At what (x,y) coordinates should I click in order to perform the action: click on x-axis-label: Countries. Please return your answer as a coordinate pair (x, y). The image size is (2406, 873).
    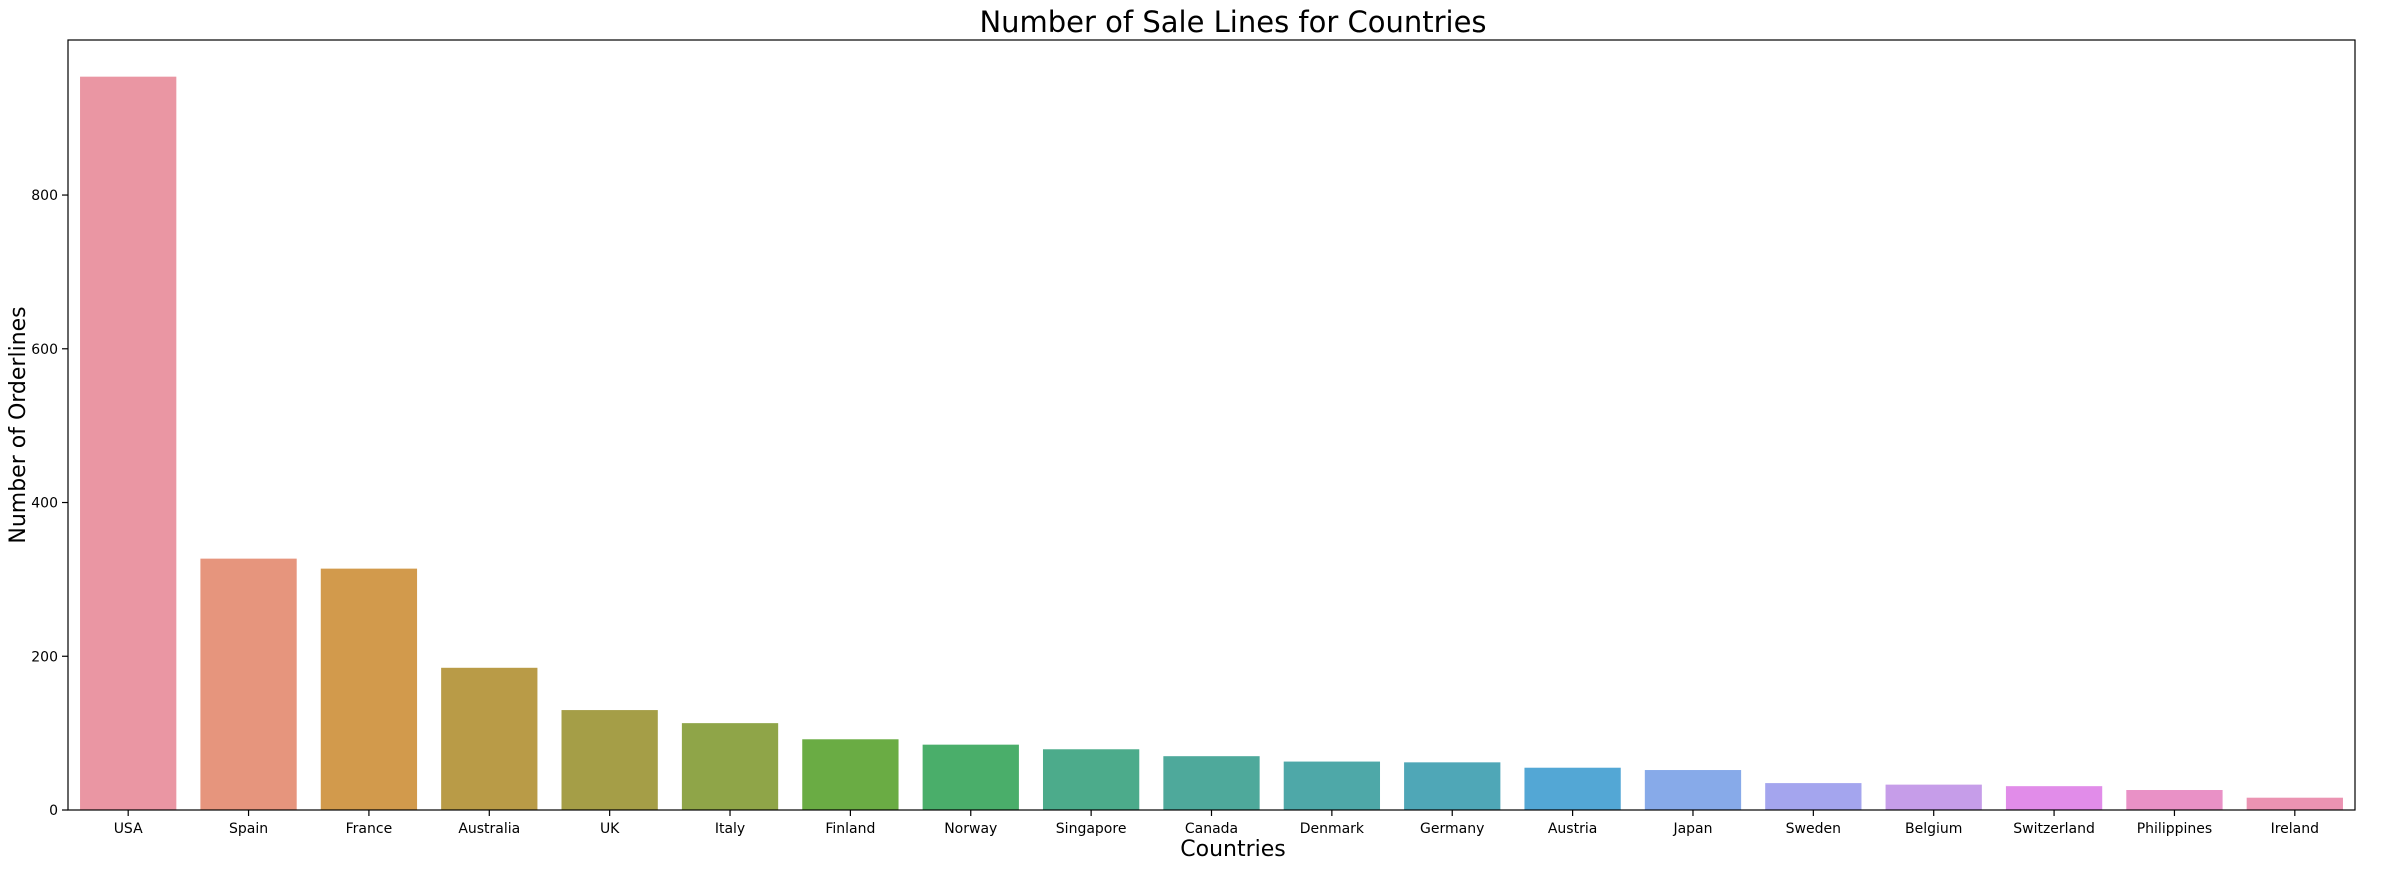
    Looking at the image, I should click on (1233, 849).